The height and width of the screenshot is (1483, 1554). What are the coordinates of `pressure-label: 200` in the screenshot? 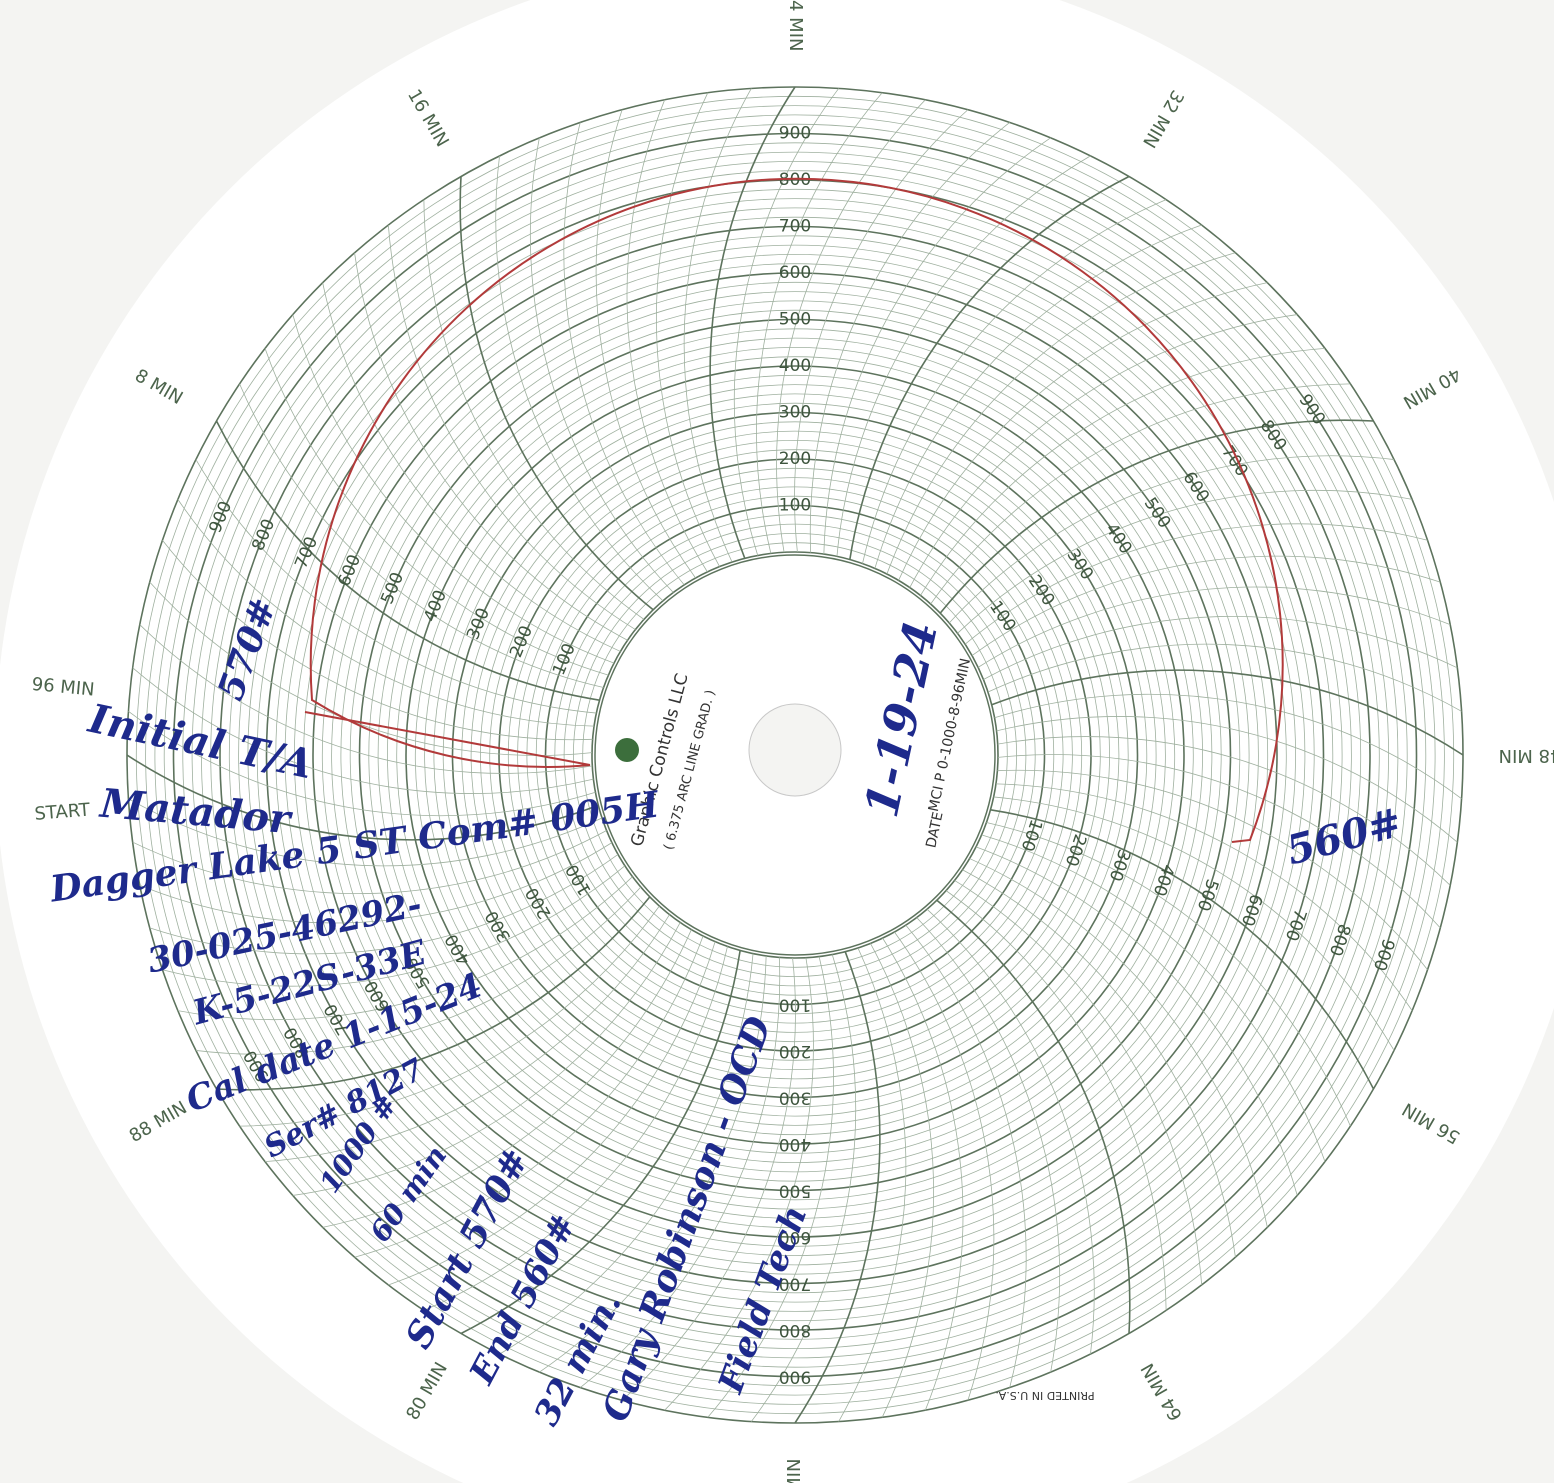 It's located at (795, 459).